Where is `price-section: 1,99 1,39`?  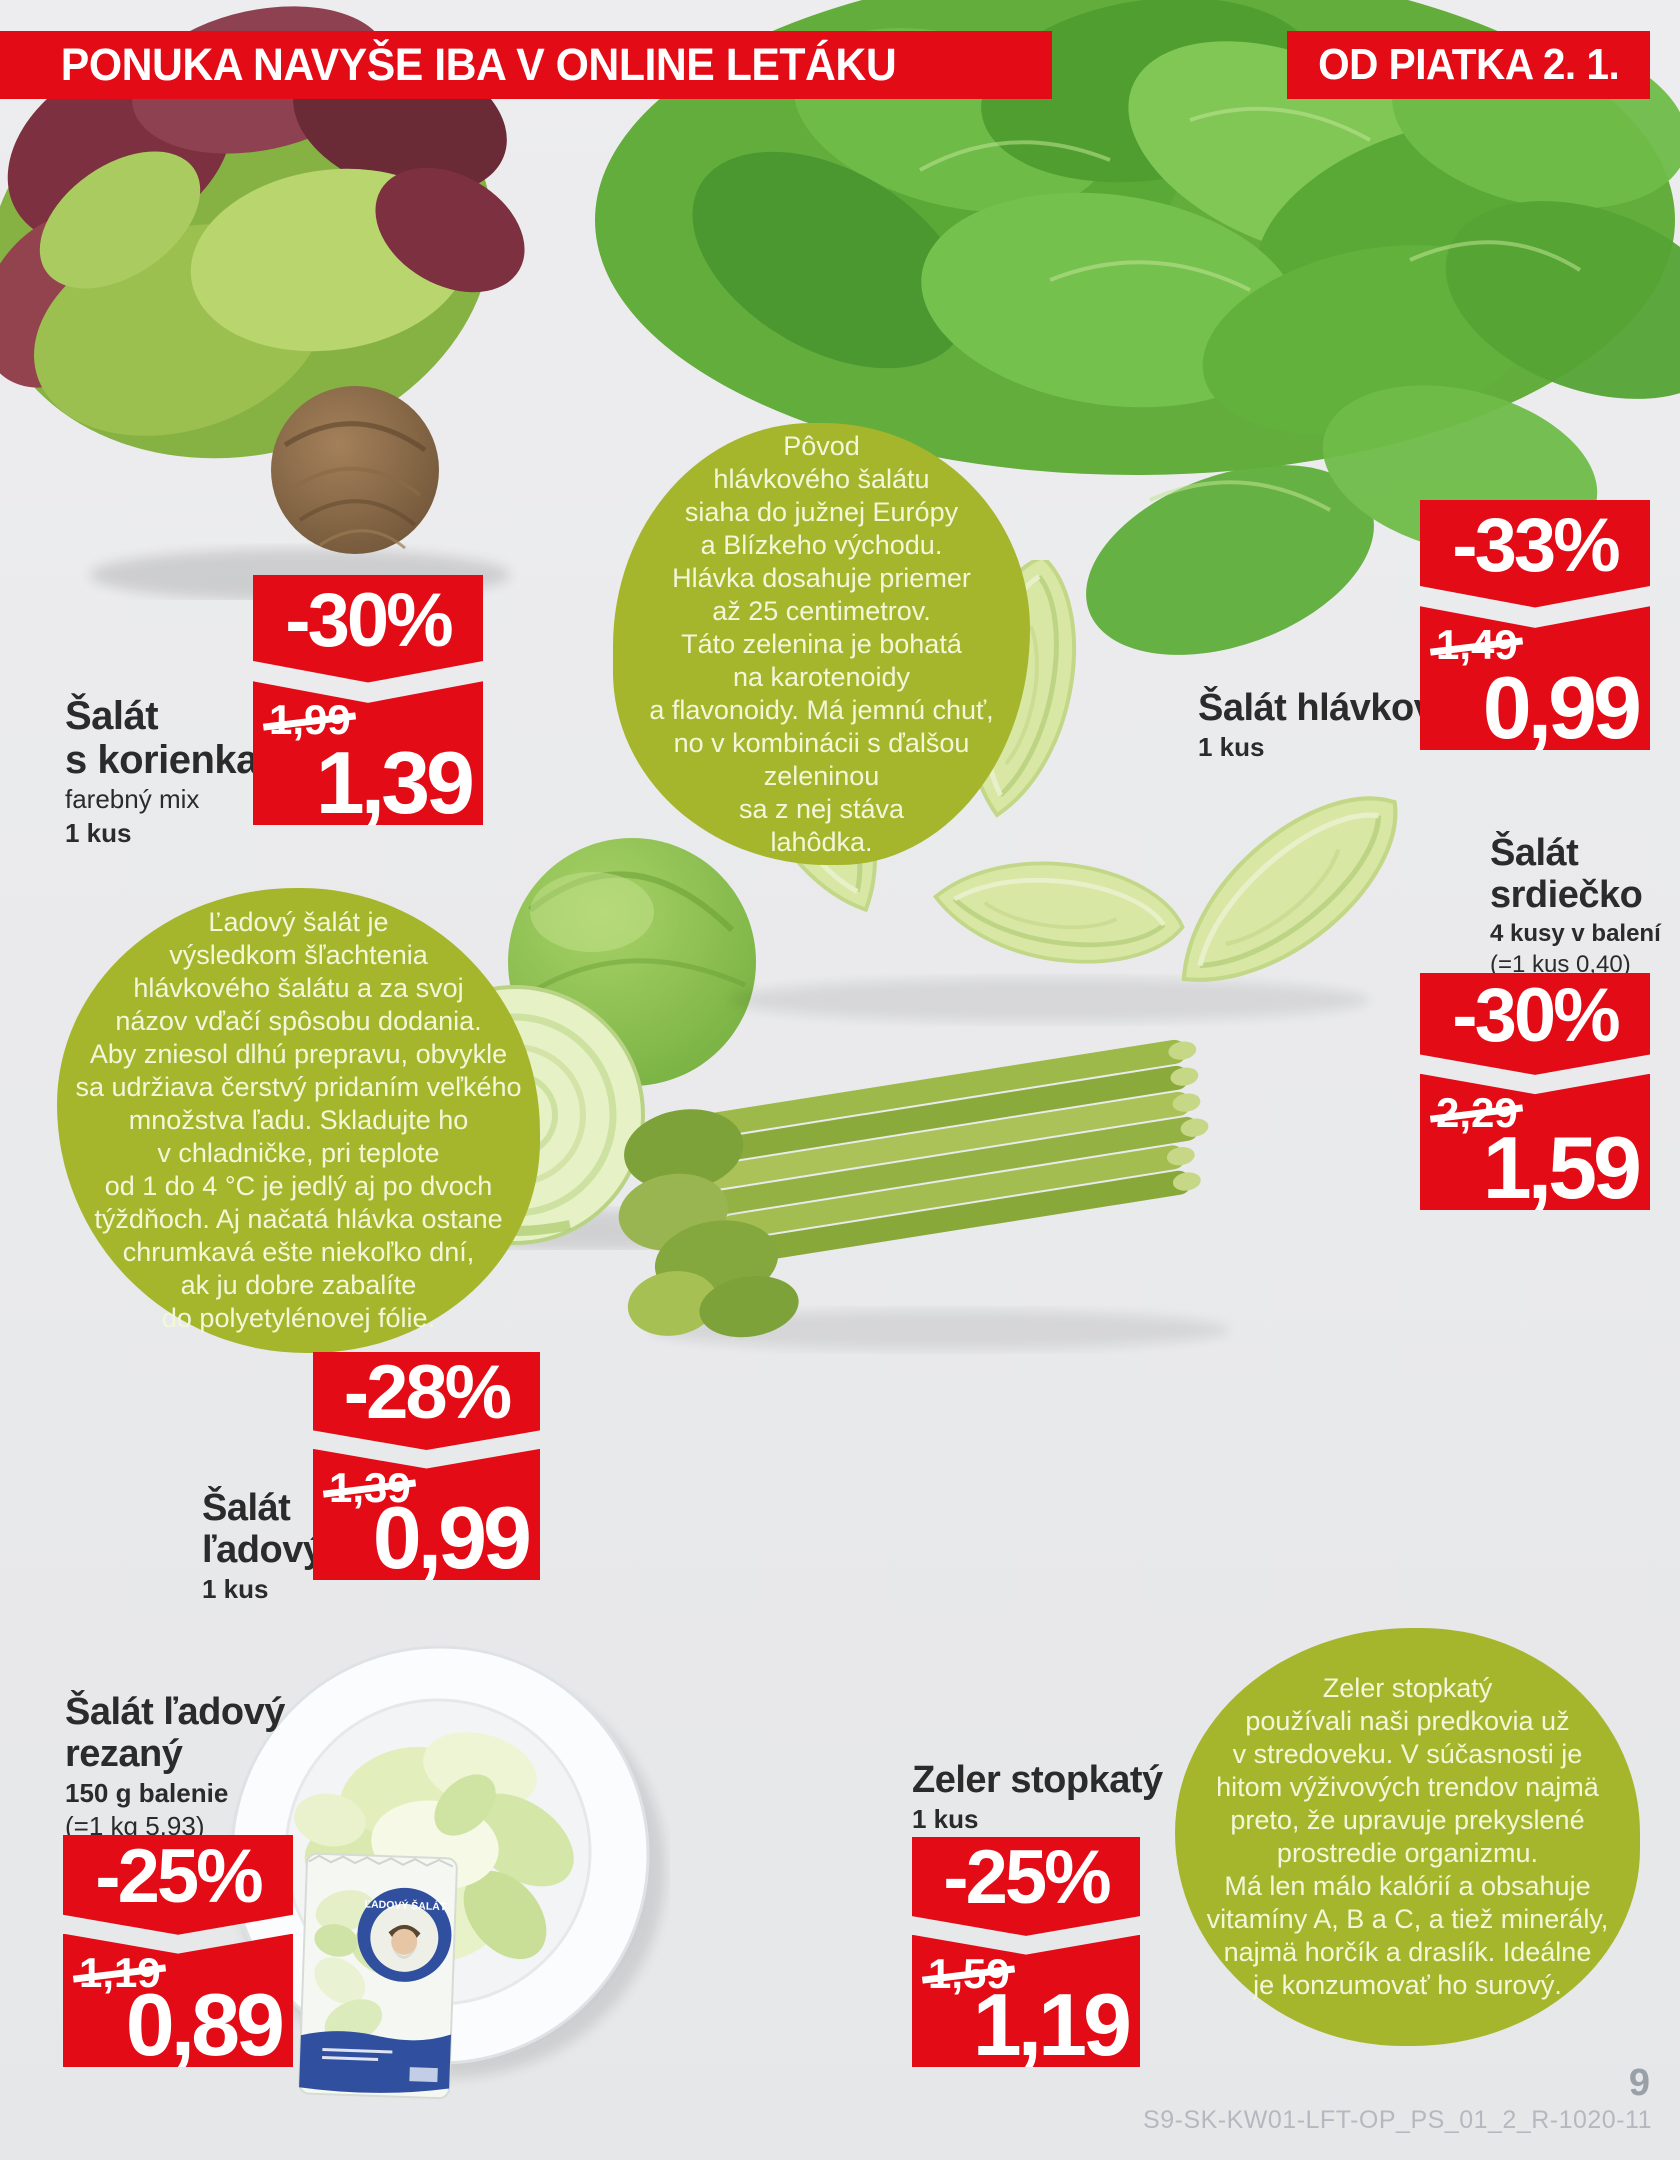 price-section: 1,99 1,39 is located at coordinates (368, 753).